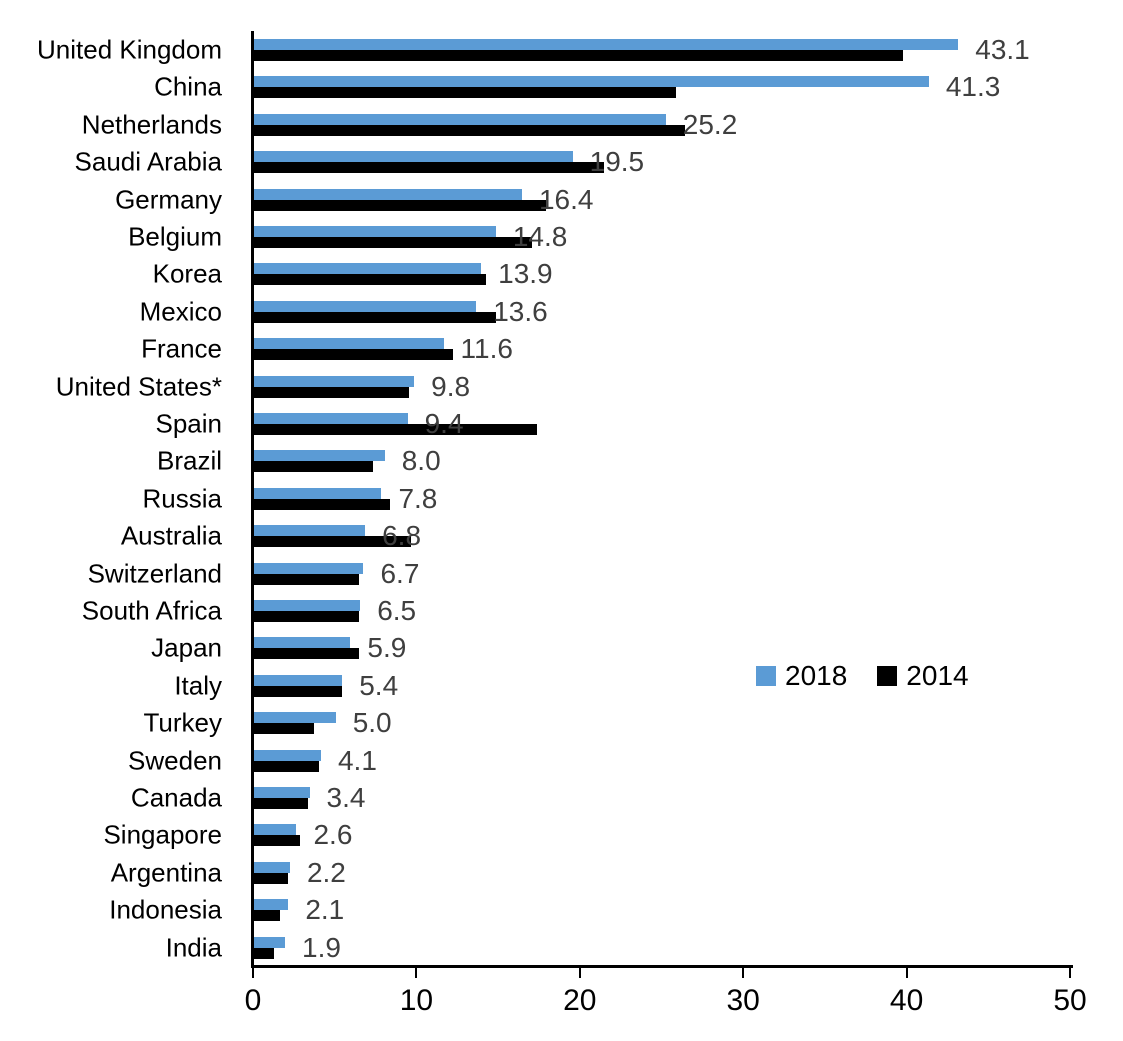 The width and height of the screenshot is (1123, 1041). What do you see at coordinates (334, 381) in the screenshot?
I see `bar-2018-united-states` at bounding box center [334, 381].